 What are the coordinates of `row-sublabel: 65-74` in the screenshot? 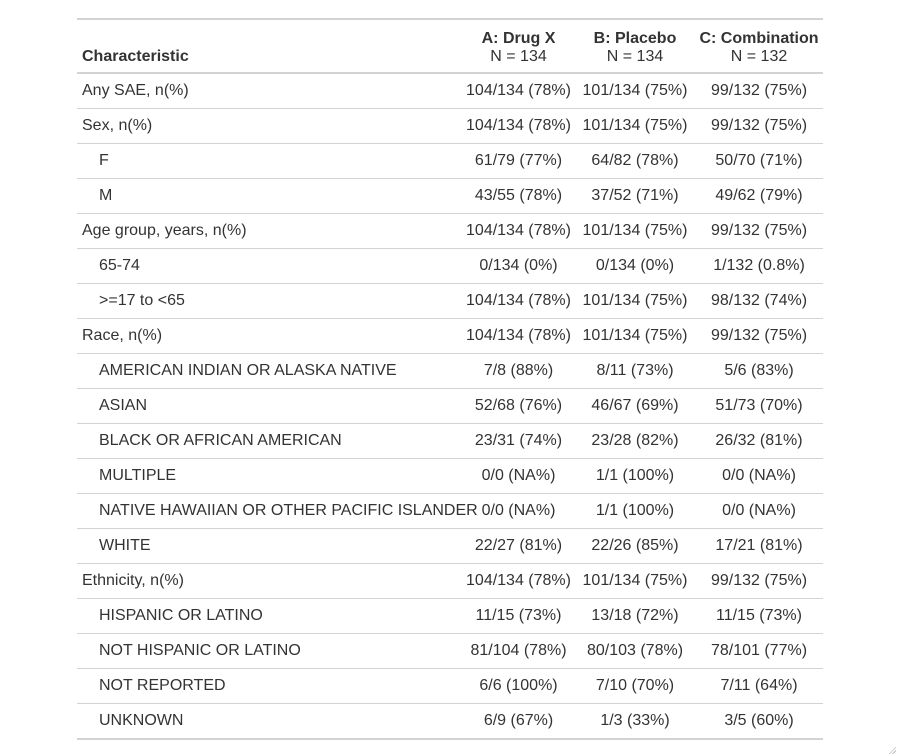 It's located at (119, 265).